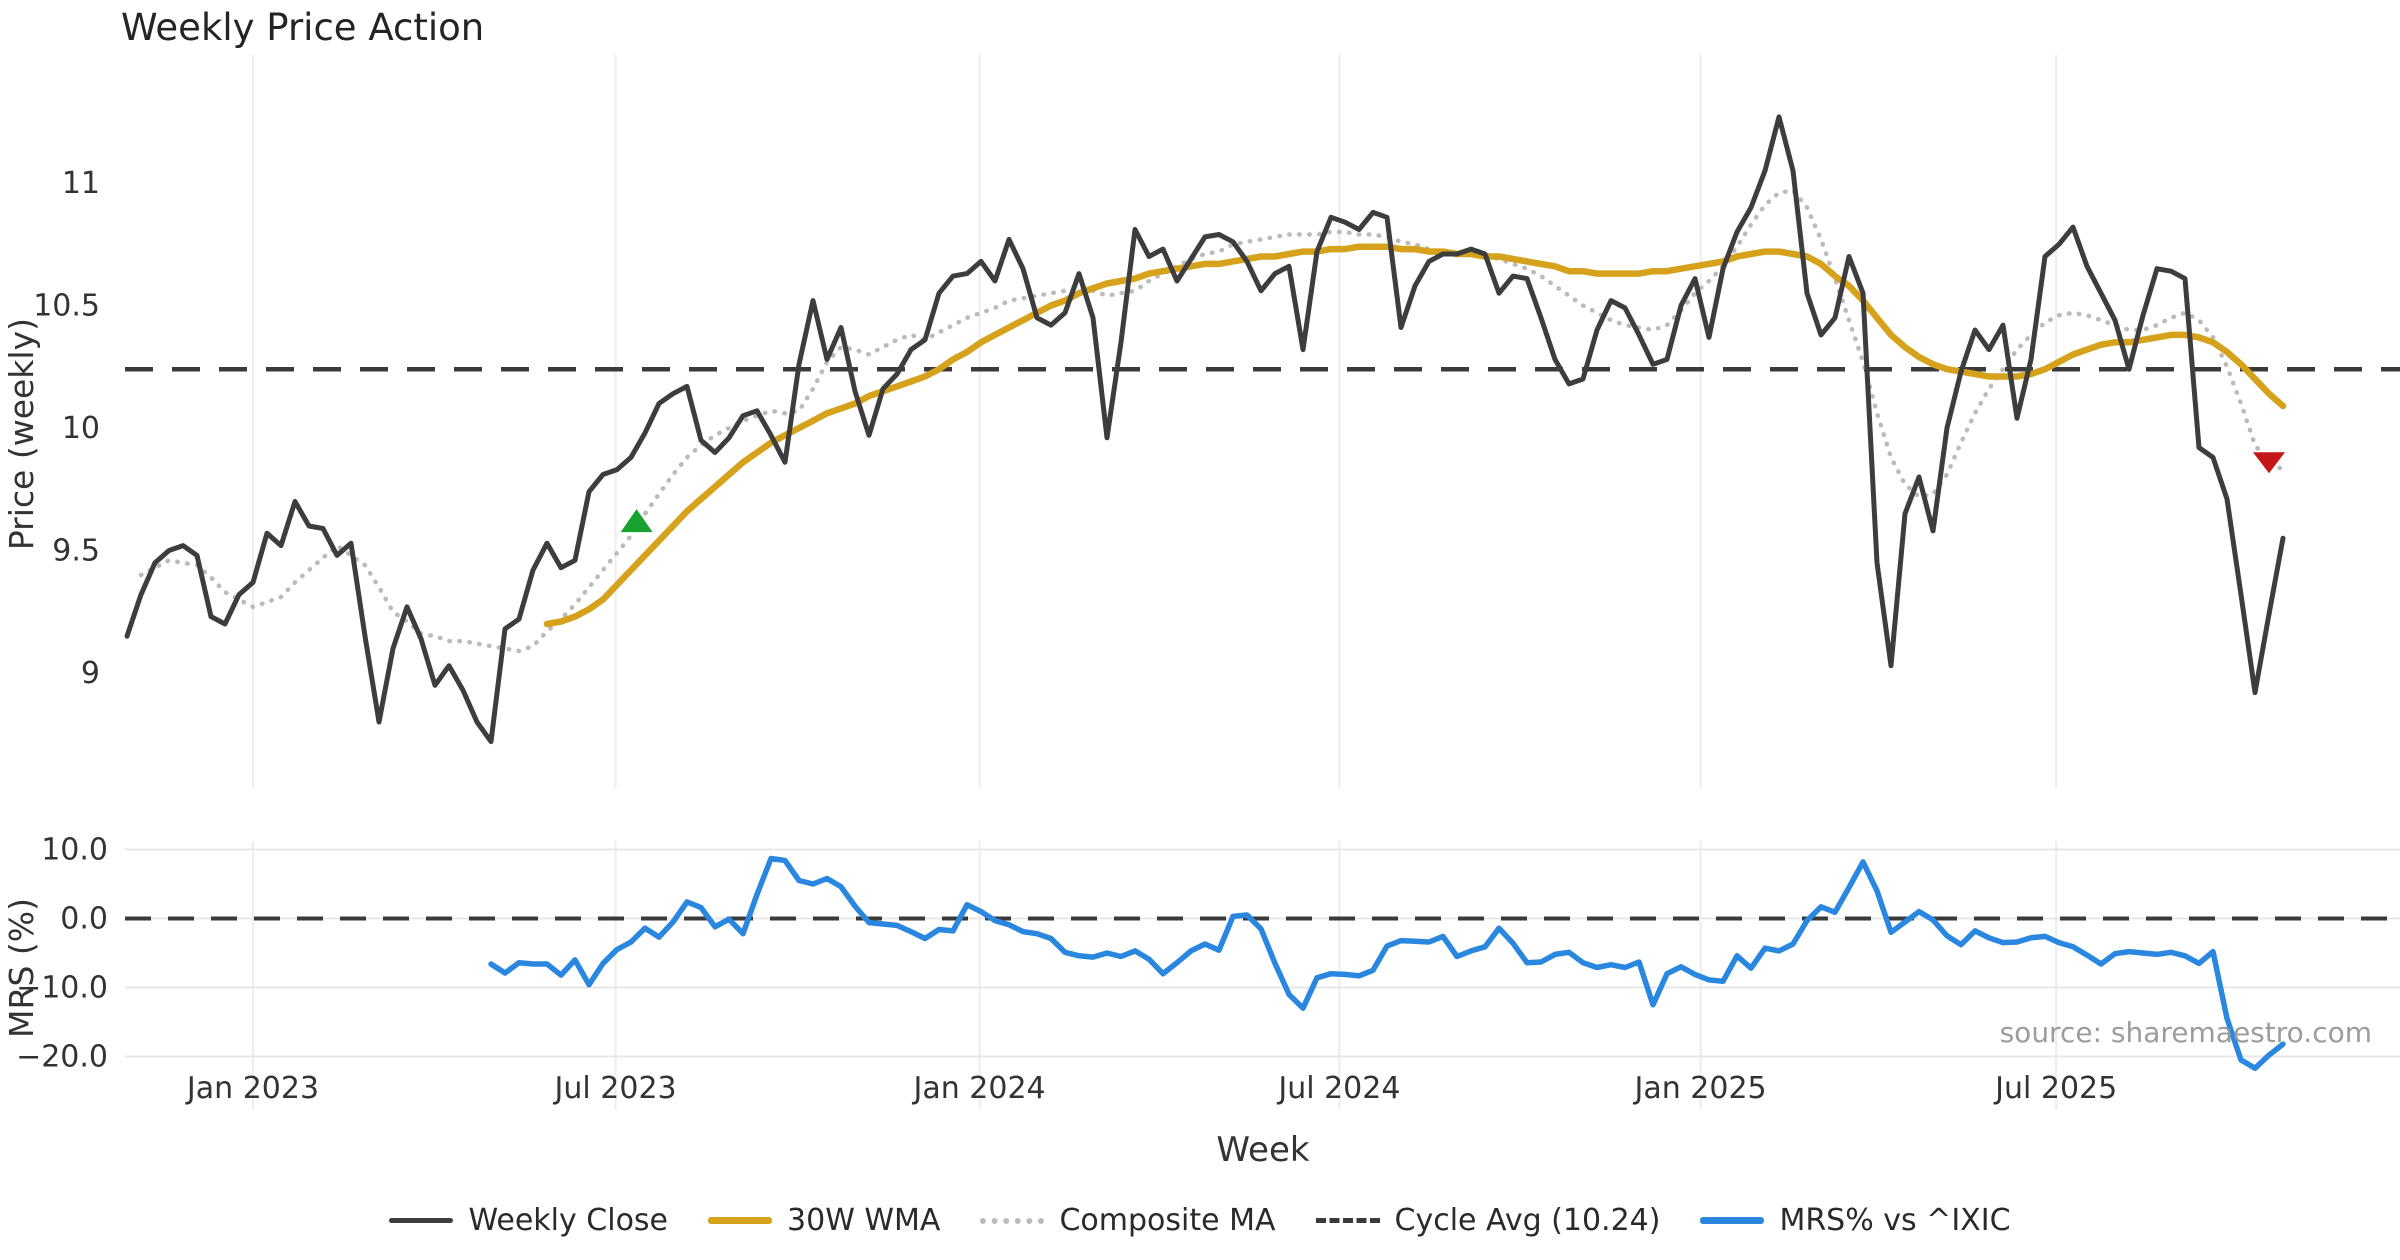 The image size is (2400, 1260). What do you see at coordinates (1263, 1150) in the screenshot?
I see `week-axis-title: Week` at bounding box center [1263, 1150].